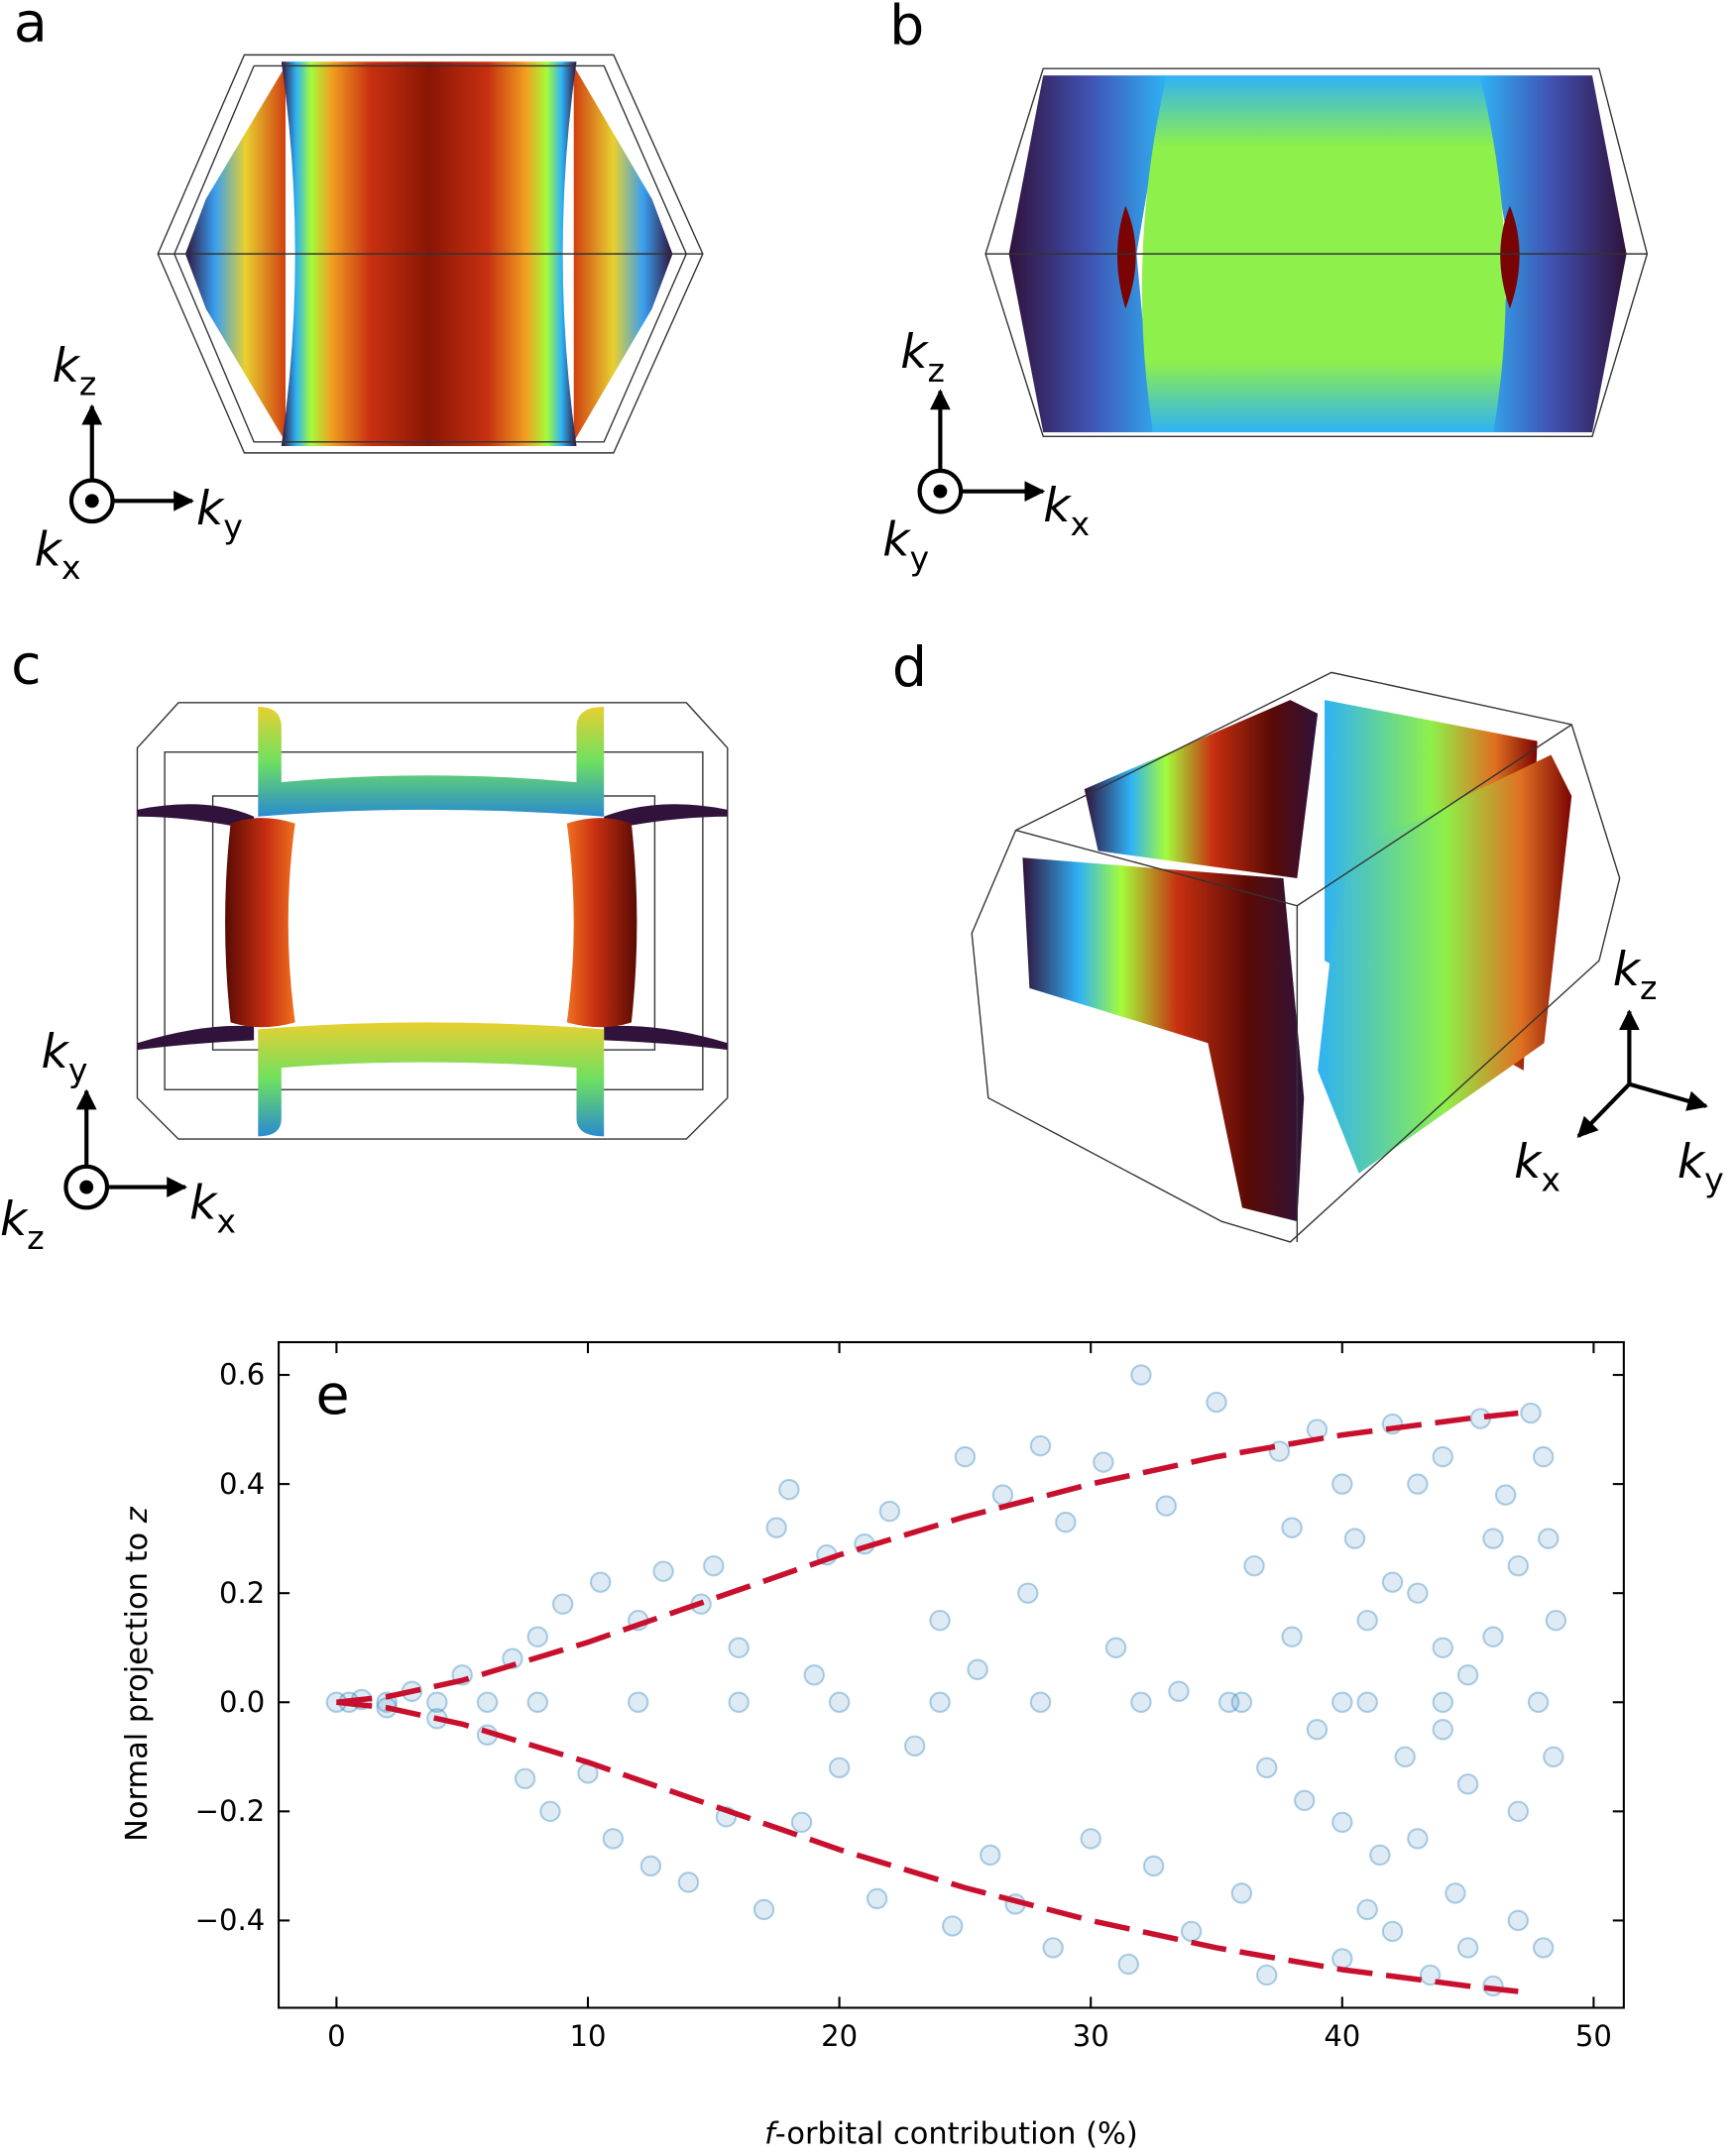  What do you see at coordinates (1308, 939) in the screenshot?
I see `panel-d: d kz kx ky` at bounding box center [1308, 939].